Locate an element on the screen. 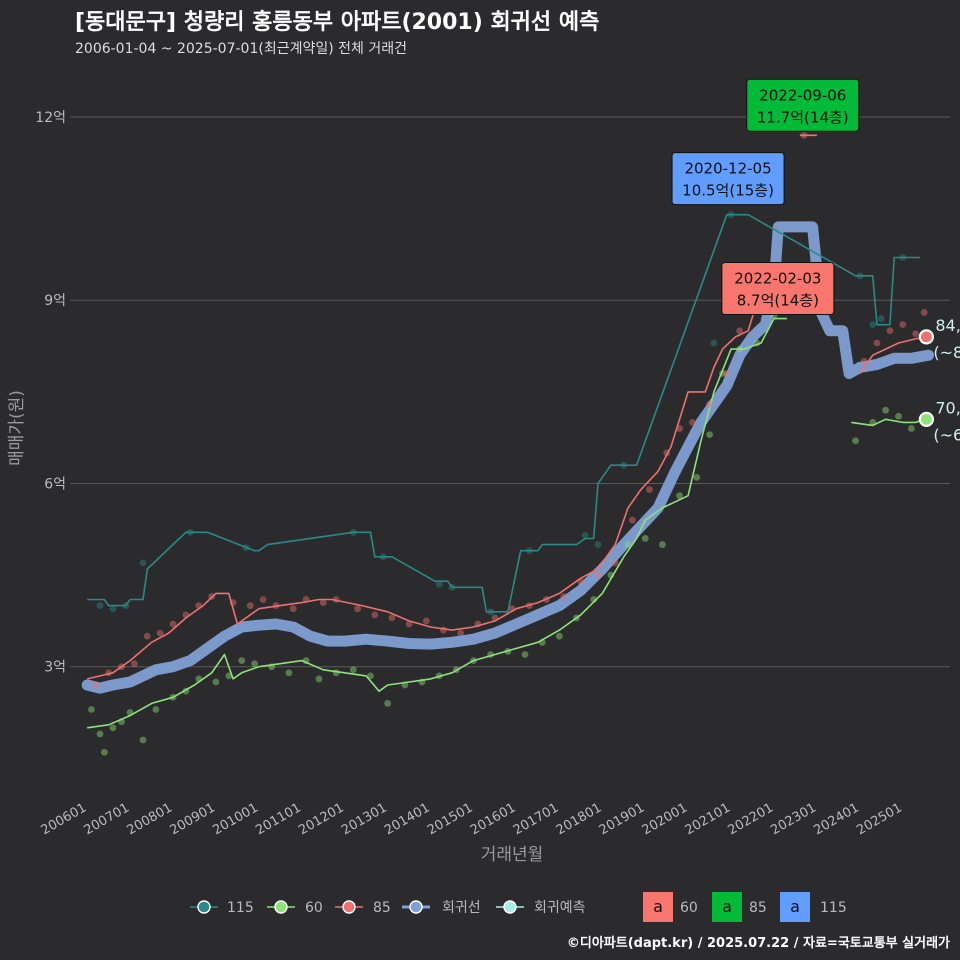 This screenshot has height=960, width=960. annotation-value: 10.5억(15층) is located at coordinates (728, 191).